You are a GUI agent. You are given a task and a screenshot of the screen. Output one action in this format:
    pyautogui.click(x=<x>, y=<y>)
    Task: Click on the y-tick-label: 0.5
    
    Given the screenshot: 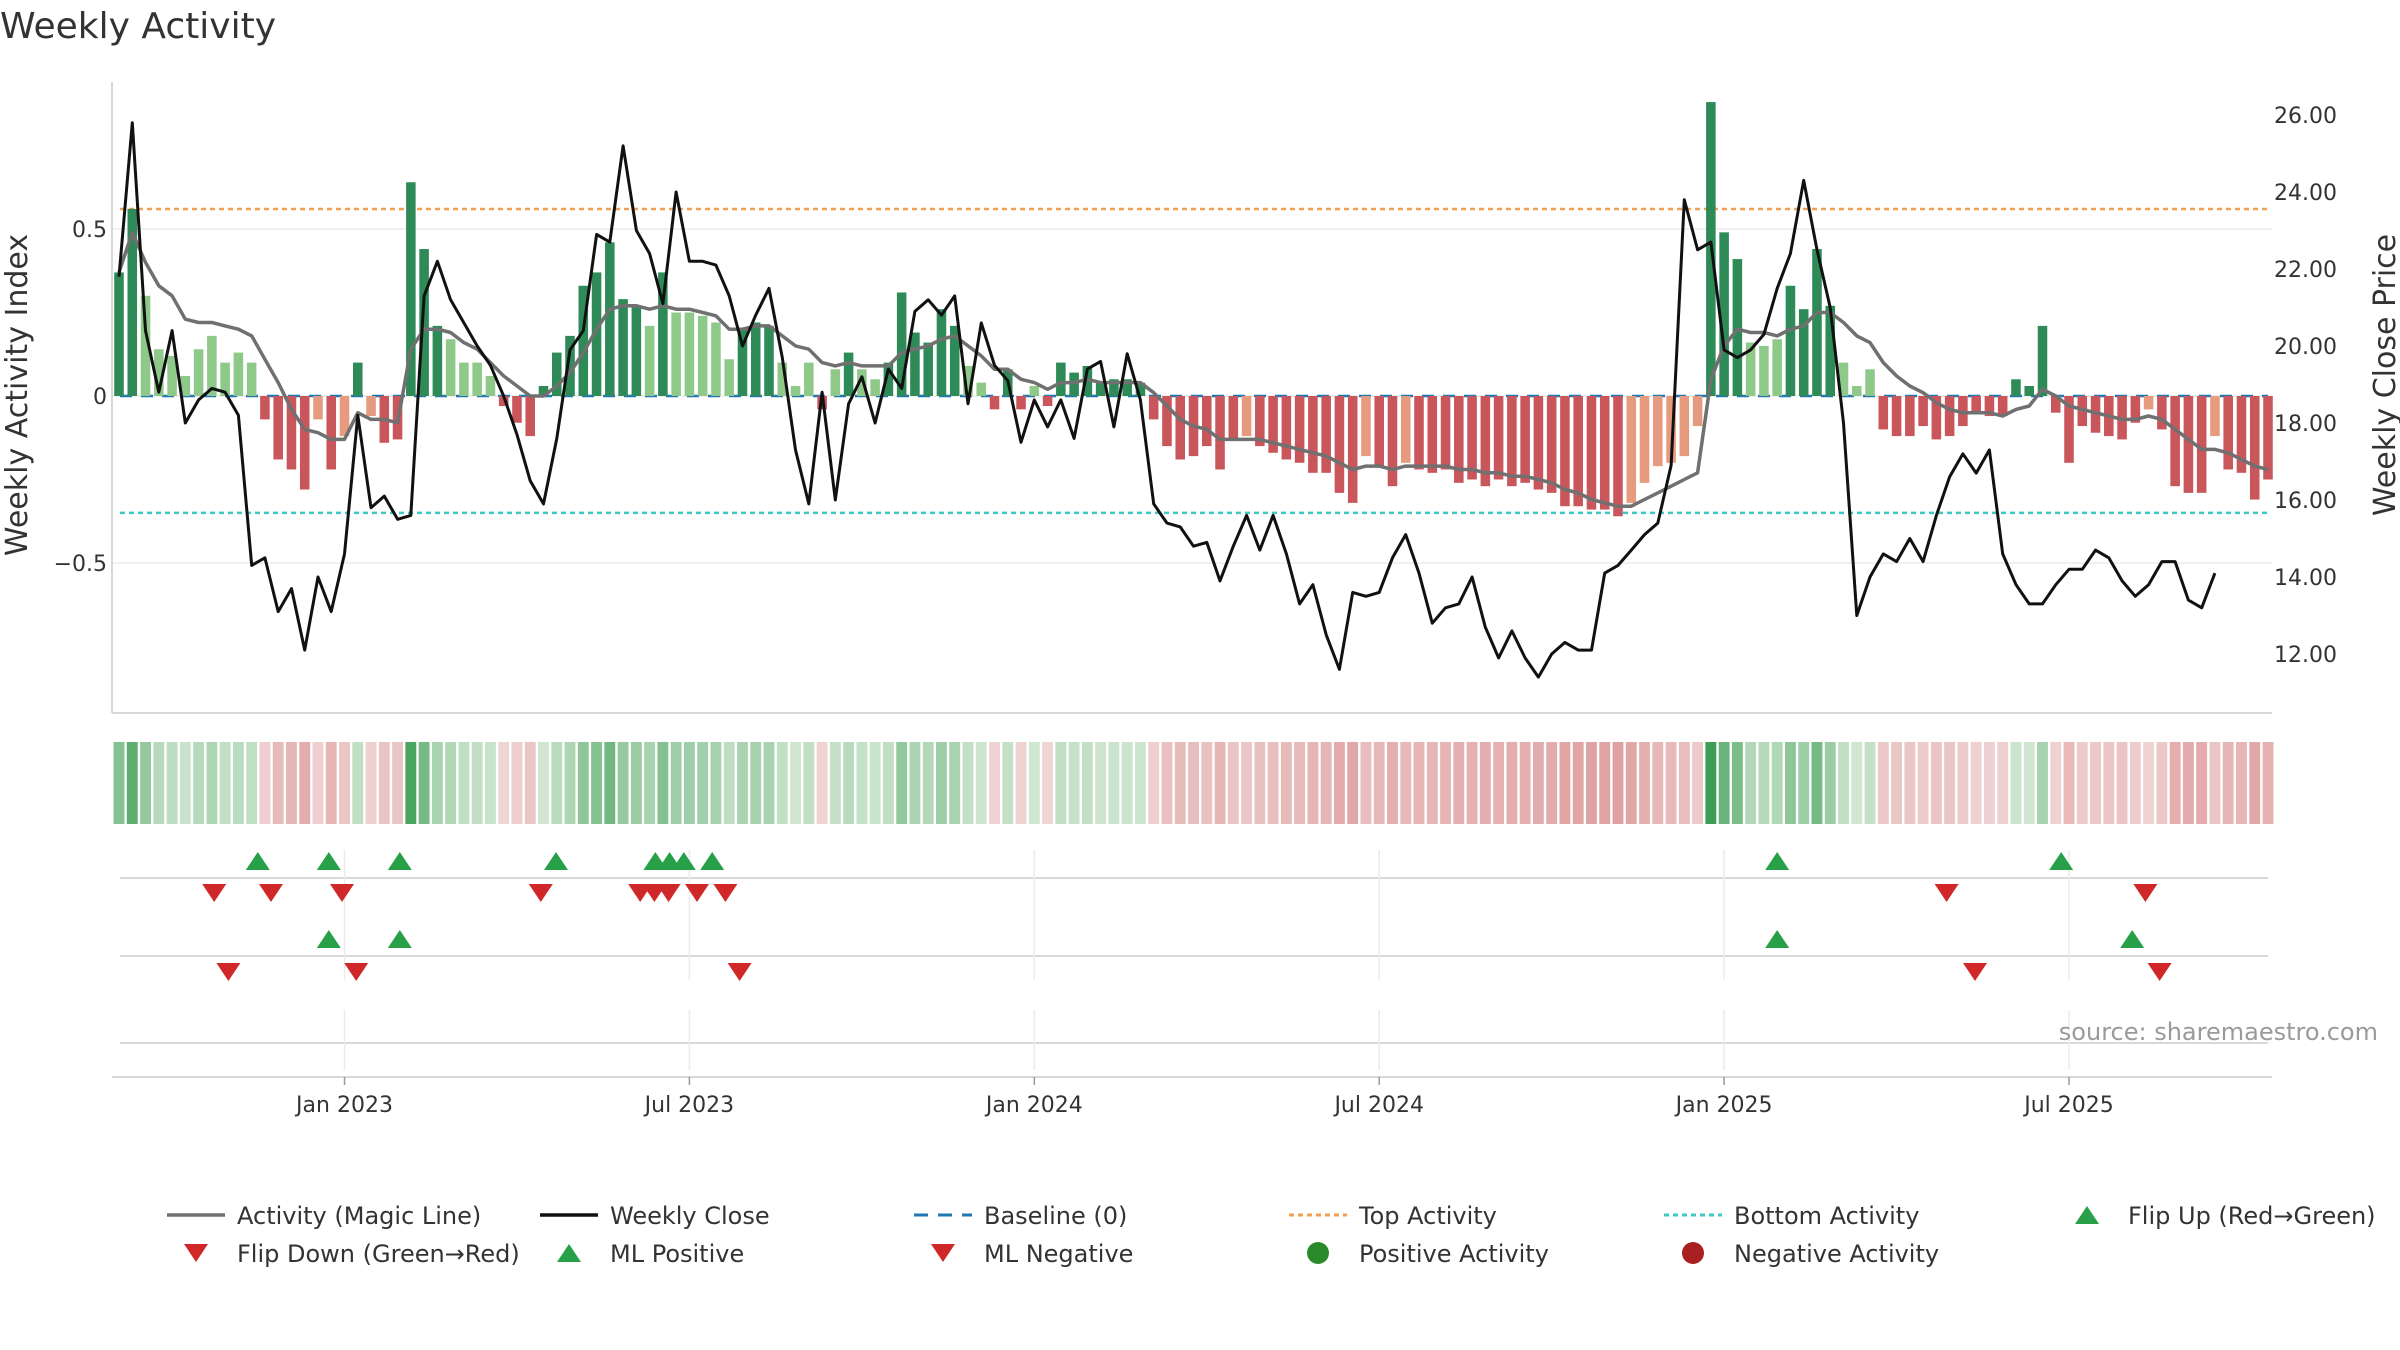 What is the action you would take?
    pyautogui.click(x=89, y=230)
    